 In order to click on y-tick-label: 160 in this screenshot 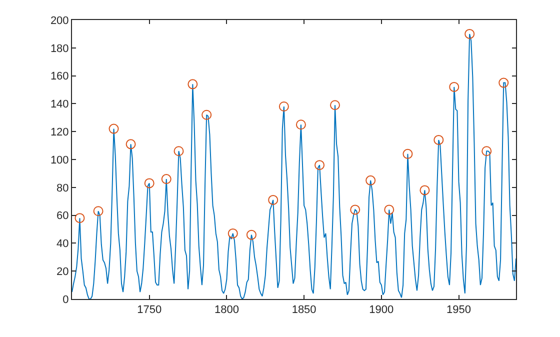, I will do `click(59, 76)`.